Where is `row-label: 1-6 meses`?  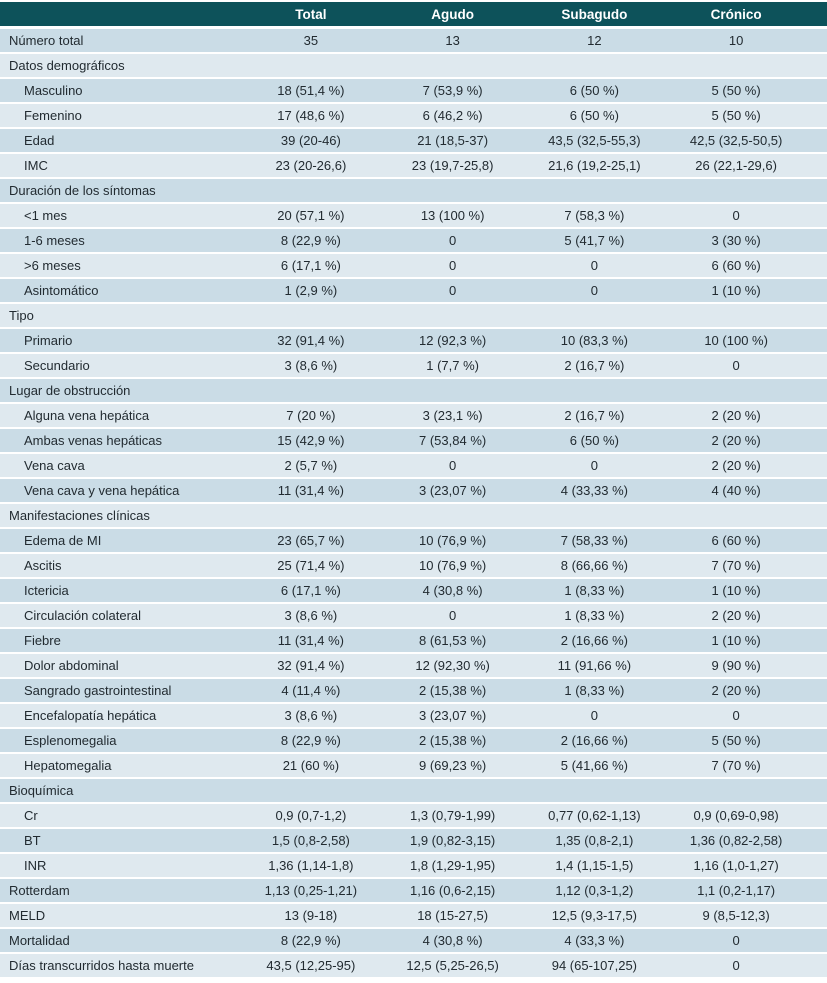
row-label: 1-6 meses is located at coordinates (54, 240).